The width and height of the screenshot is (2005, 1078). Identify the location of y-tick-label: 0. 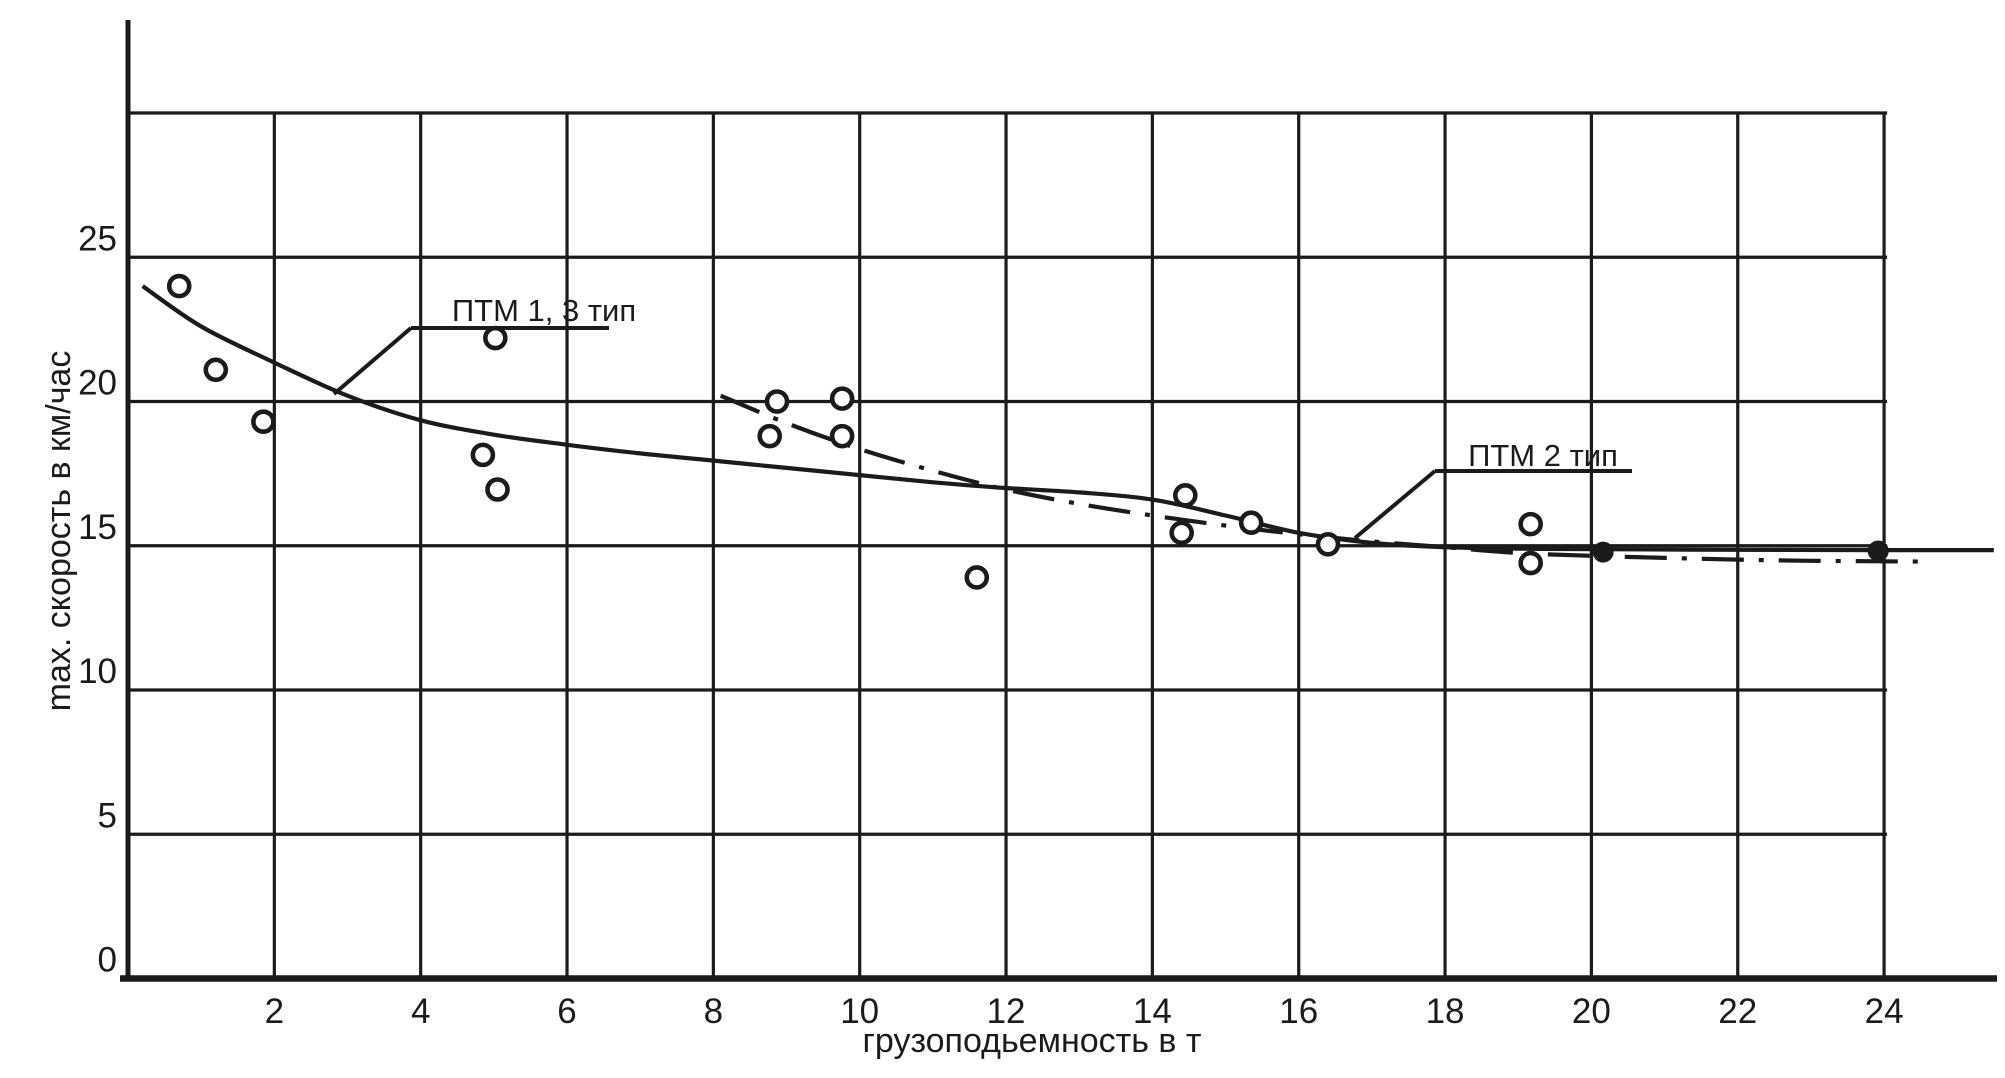
(107, 960).